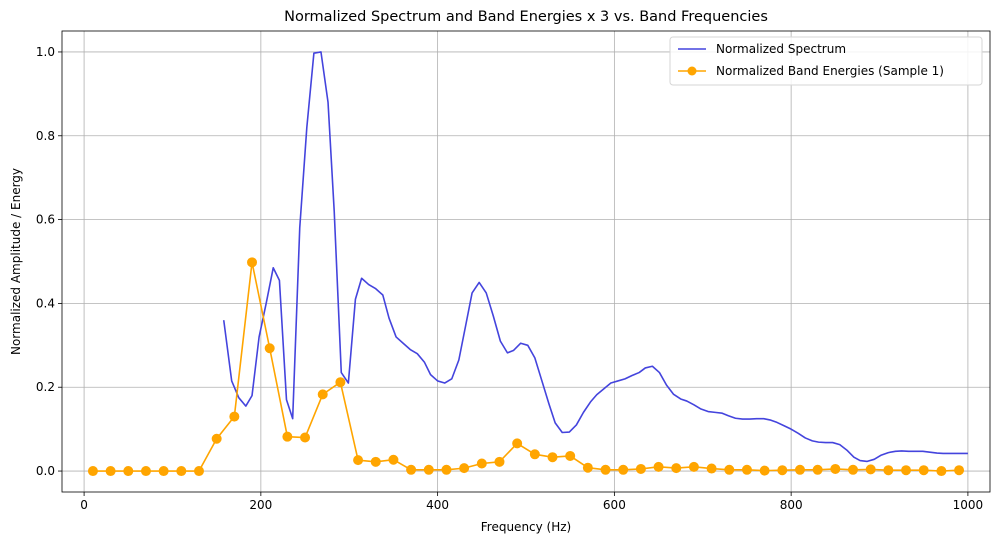 The width and height of the screenshot is (1001, 550). What do you see at coordinates (45, 136) in the screenshot?
I see `y-tick-label: 0.8` at bounding box center [45, 136].